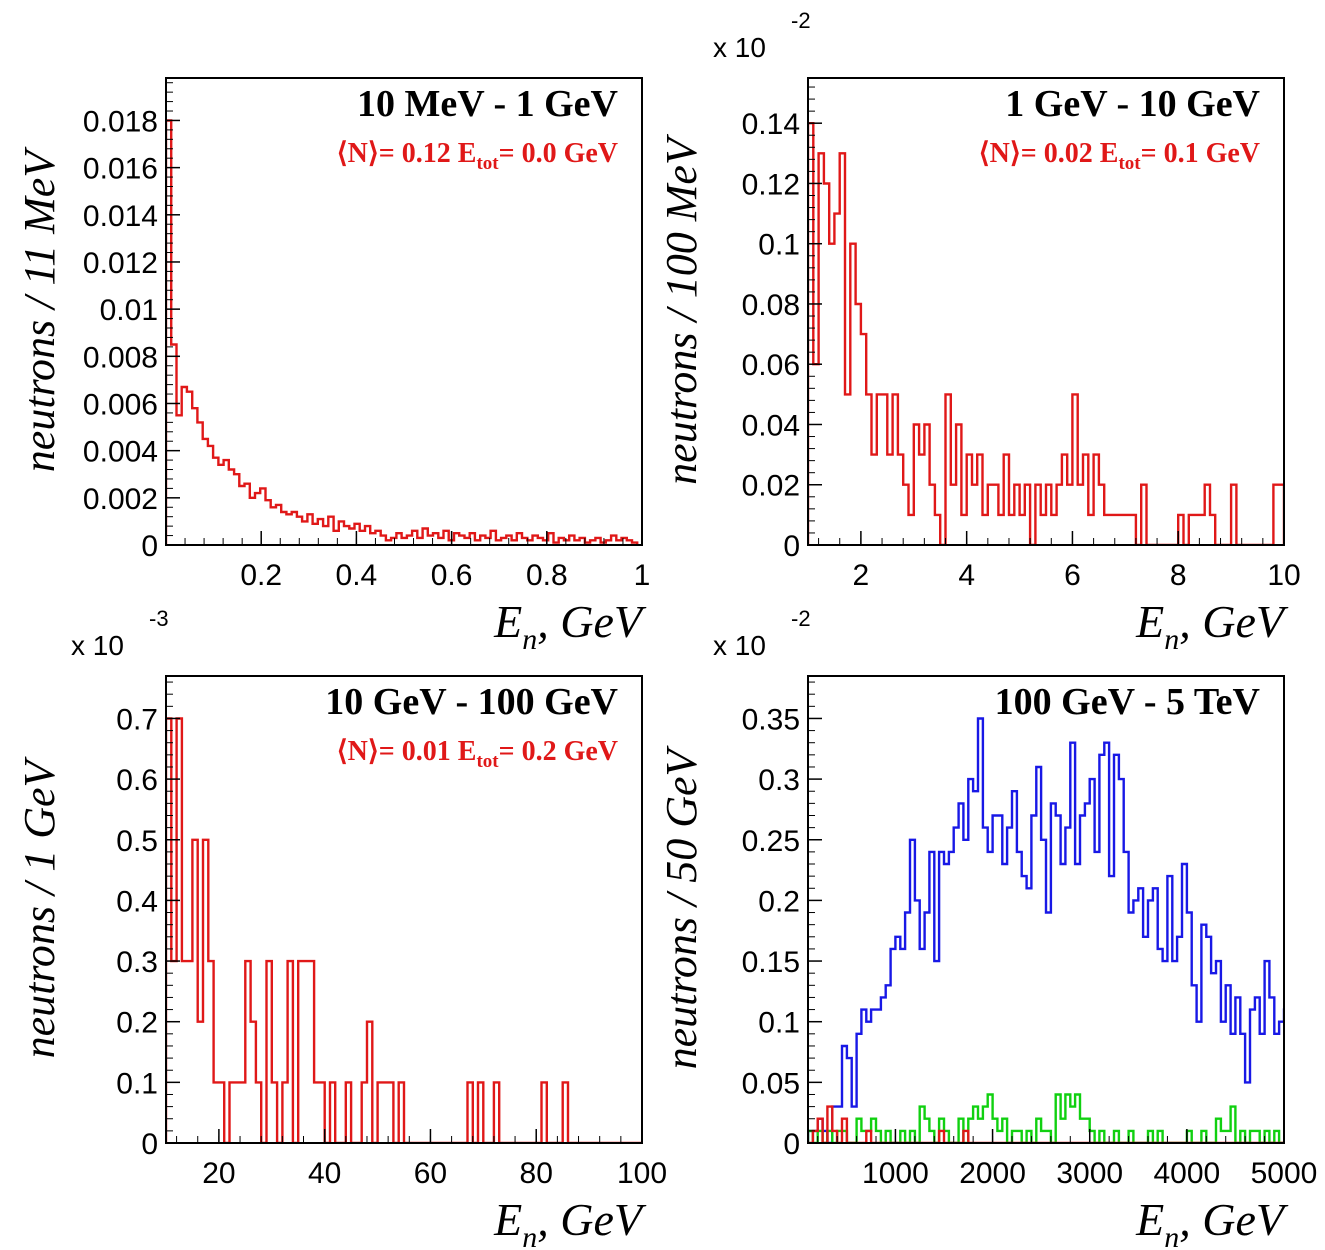 The image size is (1325, 1250). What do you see at coordinates (120, 404) in the screenshot?
I see `y-tick-label: 0.006` at bounding box center [120, 404].